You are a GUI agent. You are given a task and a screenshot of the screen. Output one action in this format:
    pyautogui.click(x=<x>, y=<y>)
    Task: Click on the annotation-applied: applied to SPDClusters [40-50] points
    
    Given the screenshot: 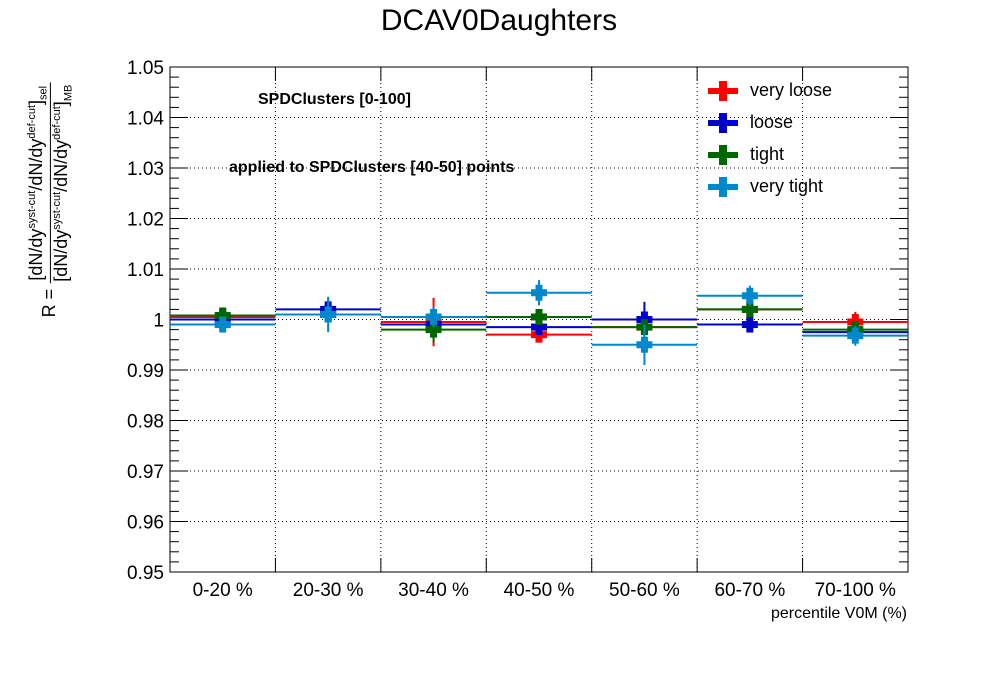 What is the action you would take?
    pyautogui.click(x=372, y=167)
    